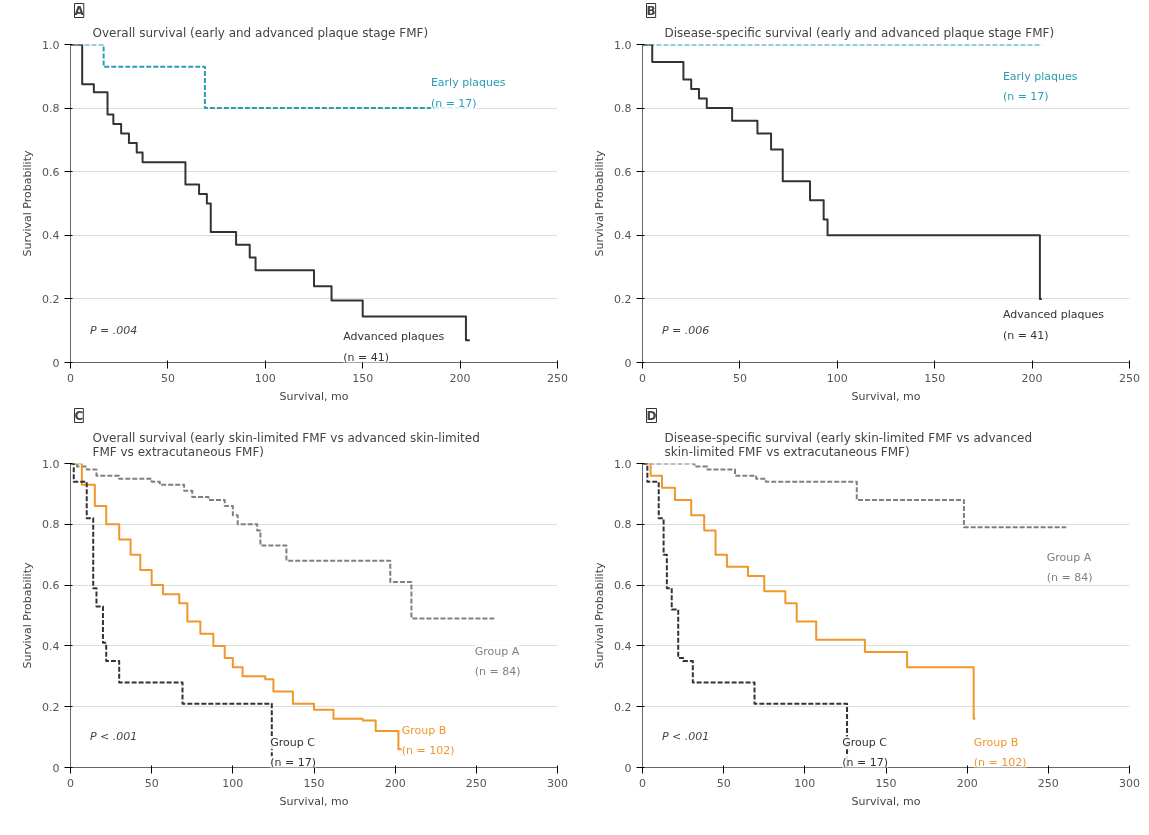 Image resolution: width=1149 pixels, height=835 pixels. What do you see at coordinates (1053, 325) in the screenshot?
I see `text: Advanced plaques (n = 41)` at bounding box center [1053, 325].